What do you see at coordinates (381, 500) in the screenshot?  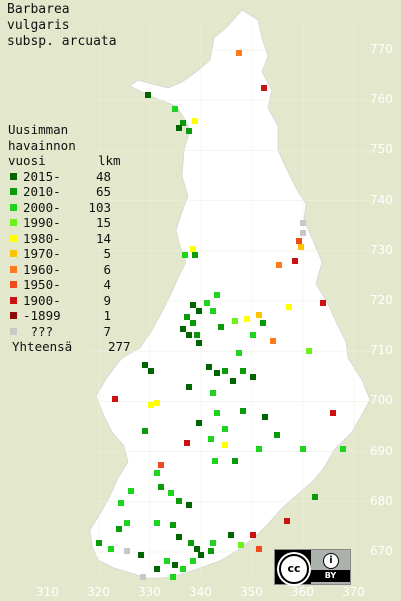 I see `y-tick-label: 680` at bounding box center [381, 500].